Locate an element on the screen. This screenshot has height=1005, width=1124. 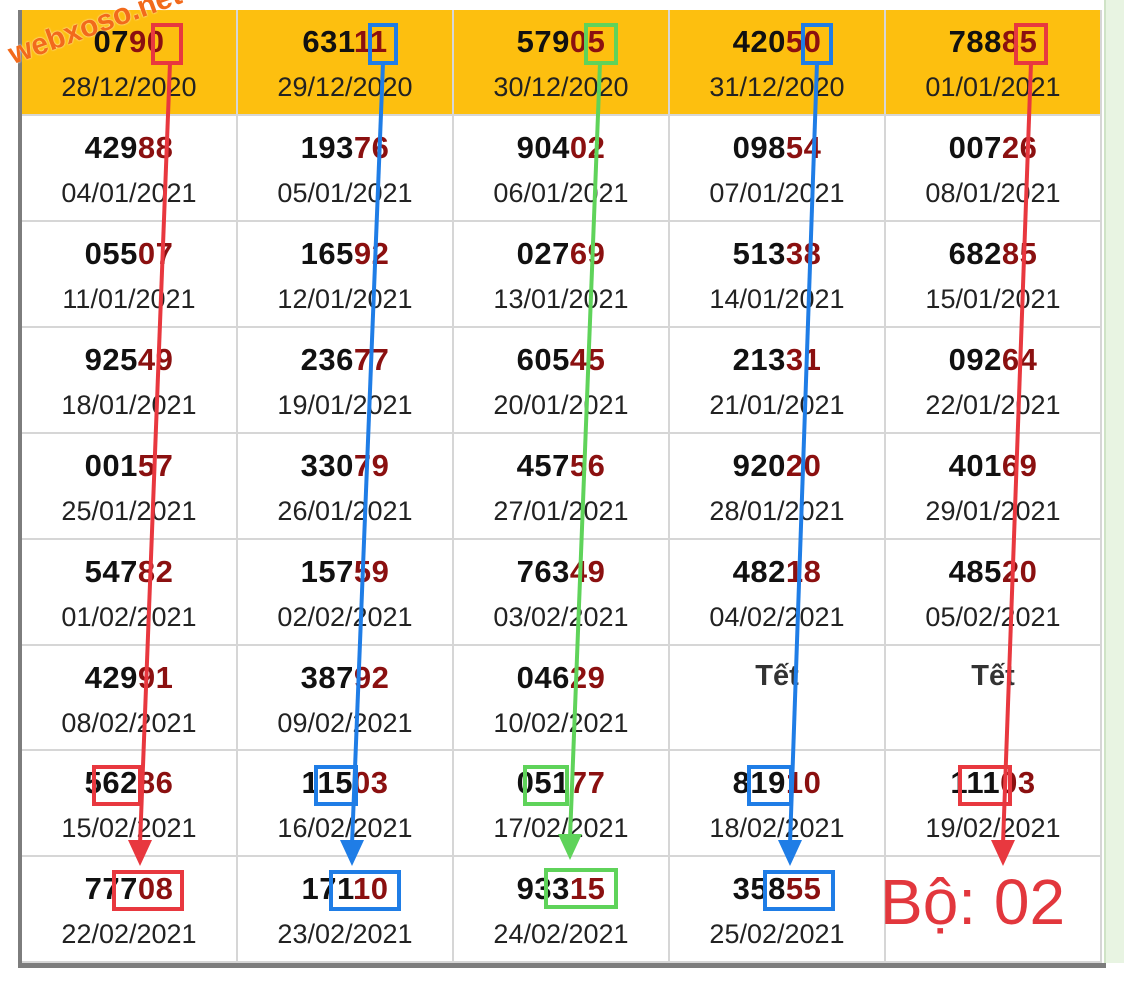
lottery-number: 17110 is located at coordinates (345, 889).